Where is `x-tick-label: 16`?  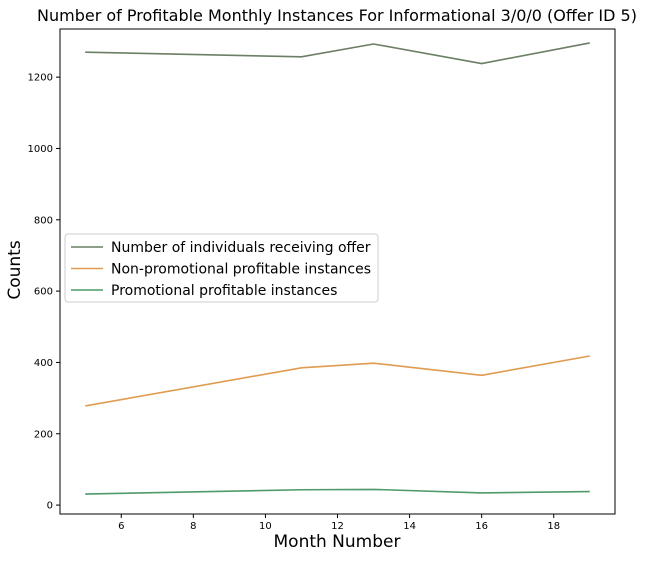 x-tick-label: 16 is located at coordinates (481, 526).